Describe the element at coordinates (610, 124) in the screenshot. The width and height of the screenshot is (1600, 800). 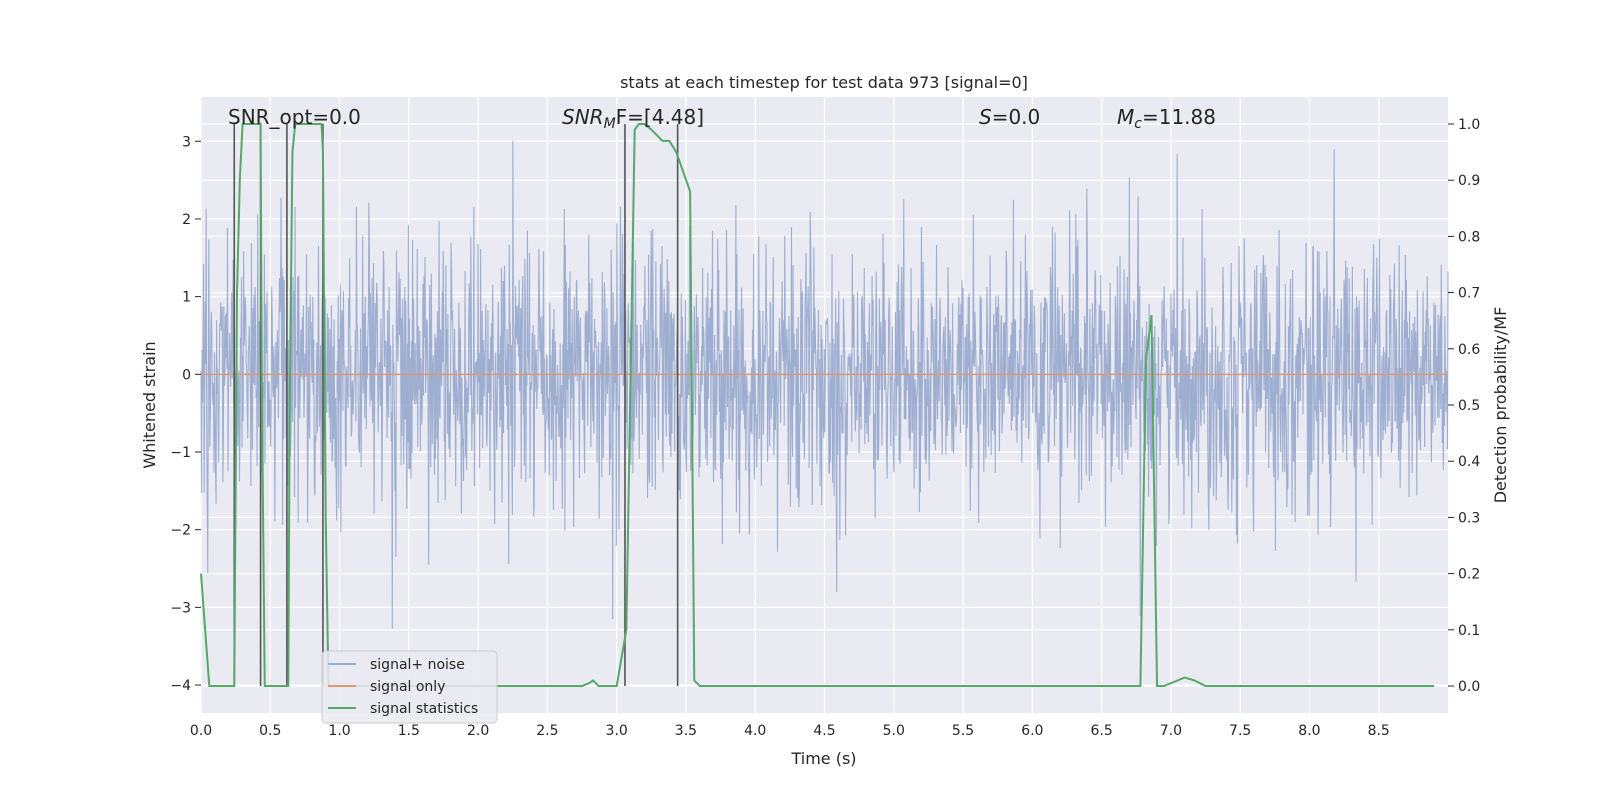
I see `annotation-snr-mf-sub: M` at that location.